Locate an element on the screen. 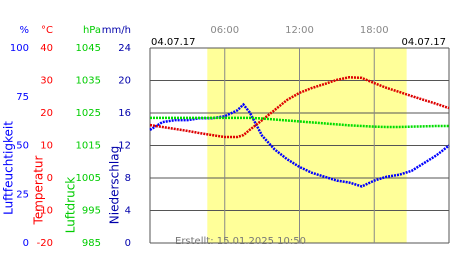 The height and width of the screenshot is (254, 450). axis-unit: °C is located at coordinates (47, 30).